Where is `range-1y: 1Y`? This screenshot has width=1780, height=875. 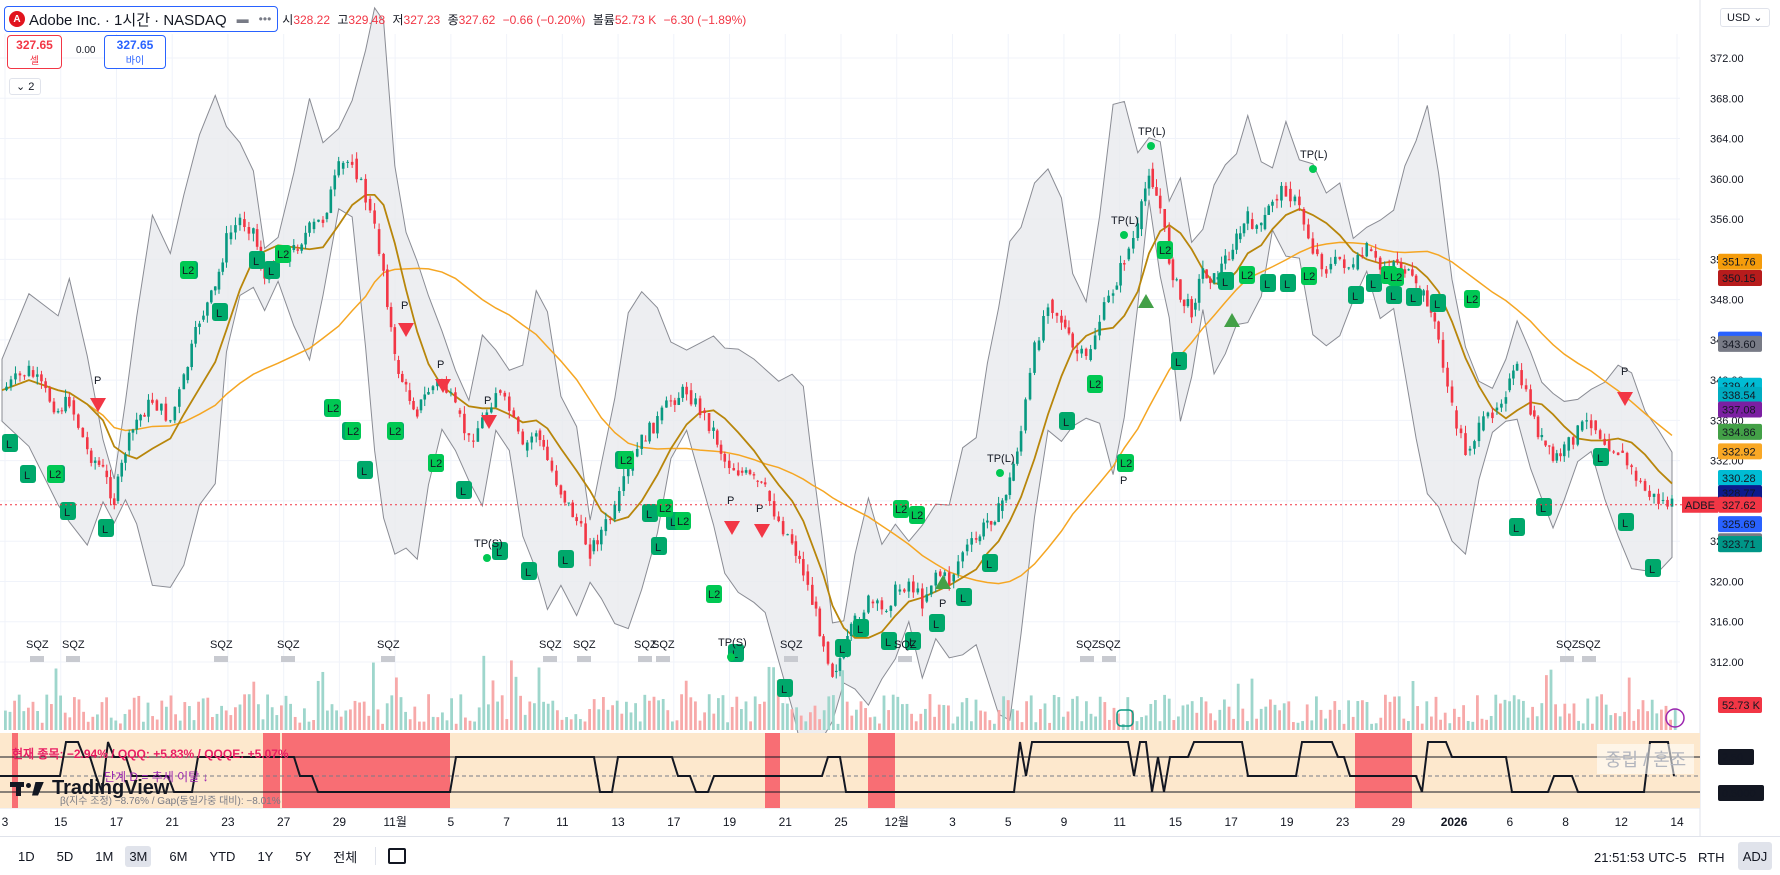 range-1y: 1Y is located at coordinates (265, 856).